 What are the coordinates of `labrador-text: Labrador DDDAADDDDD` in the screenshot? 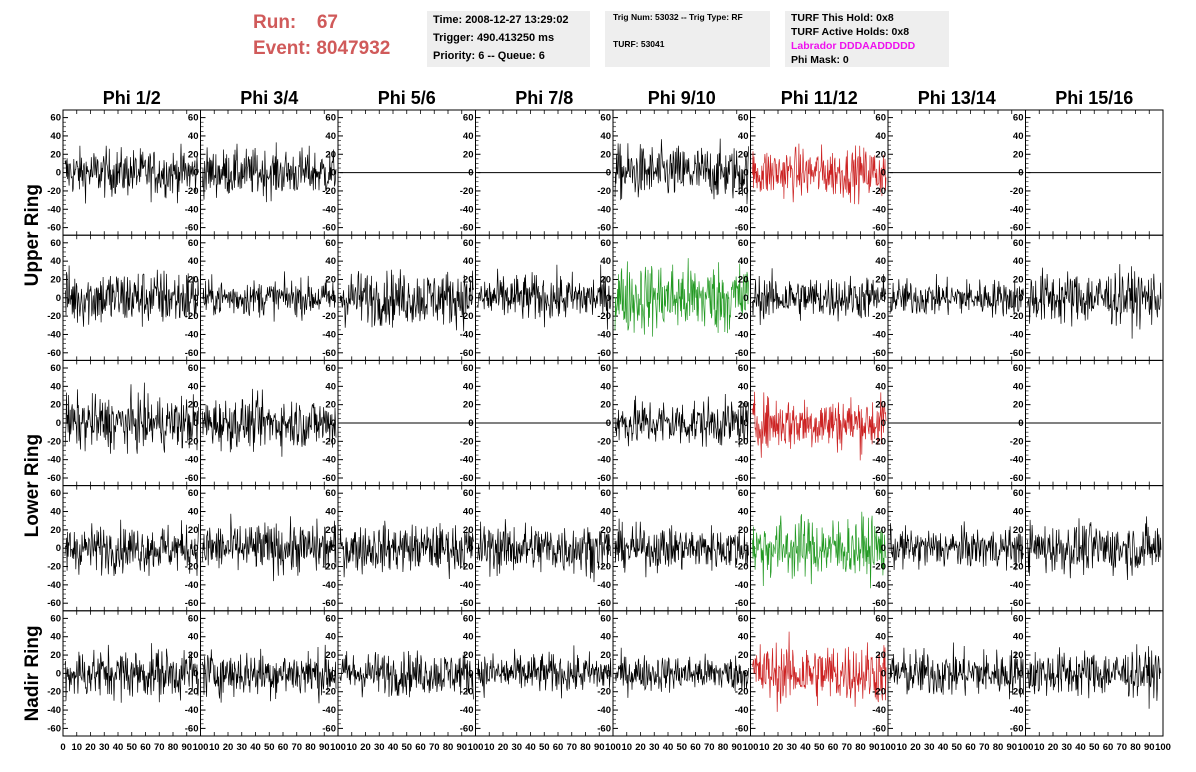 It's located at (853, 46).